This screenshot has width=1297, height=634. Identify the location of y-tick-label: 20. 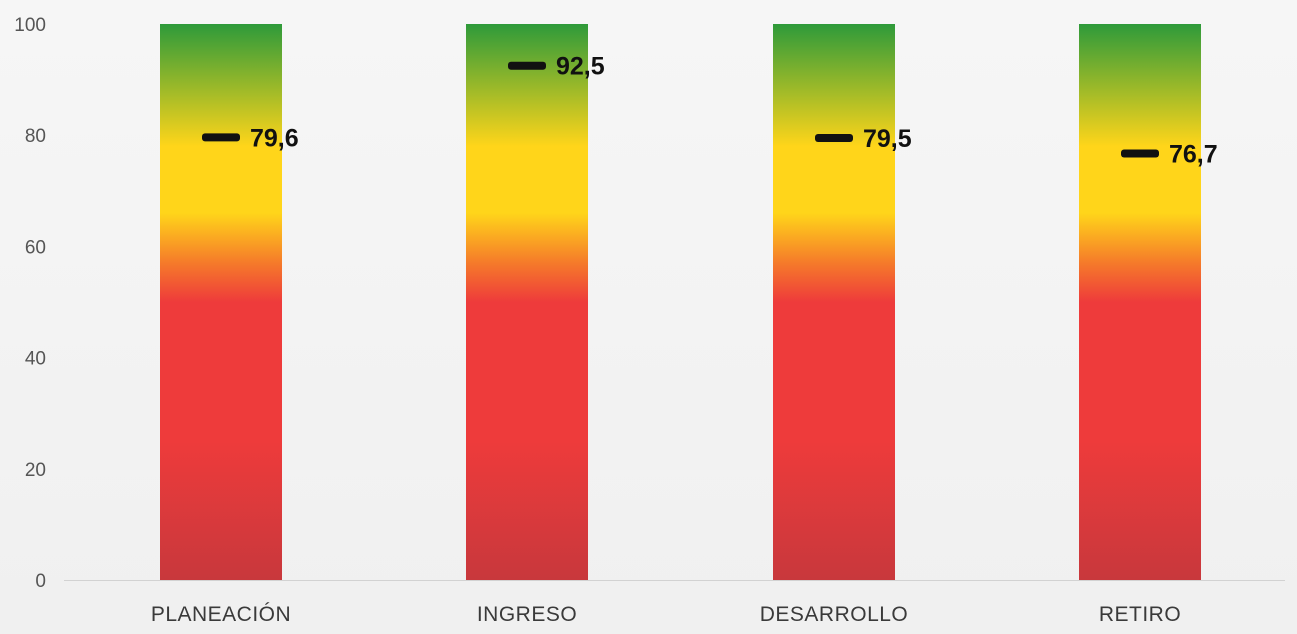
(35, 470).